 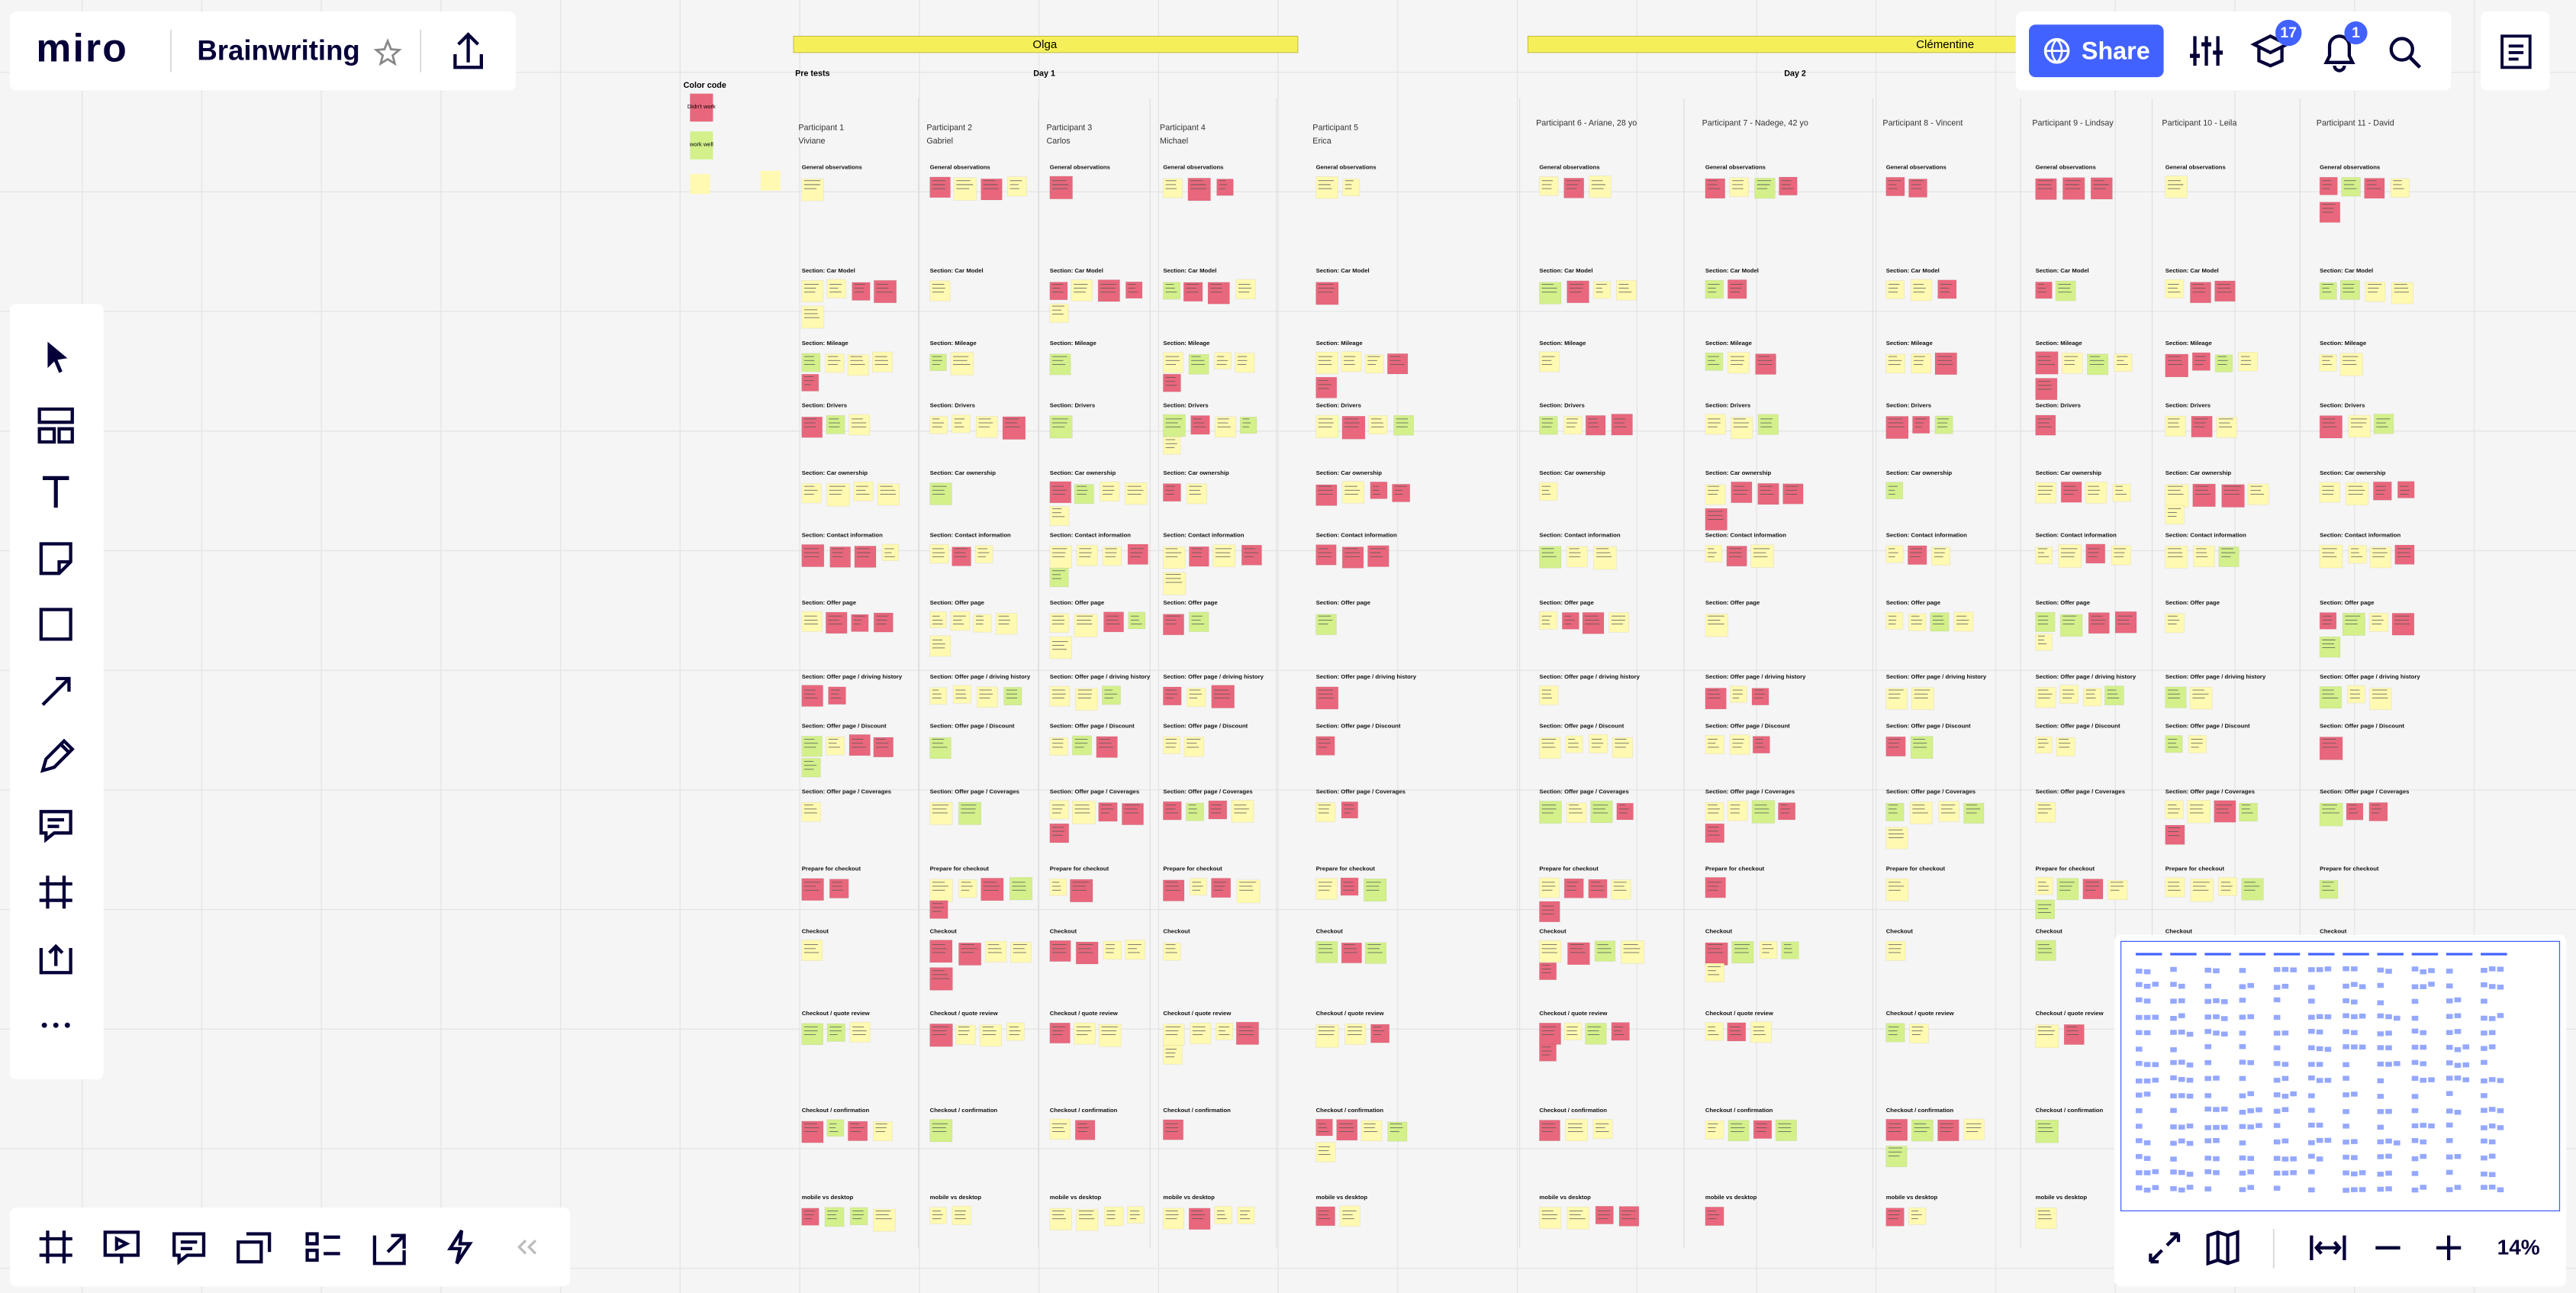 What do you see at coordinates (55, 826) in the screenshot?
I see `comment-tool` at bounding box center [55, 826].